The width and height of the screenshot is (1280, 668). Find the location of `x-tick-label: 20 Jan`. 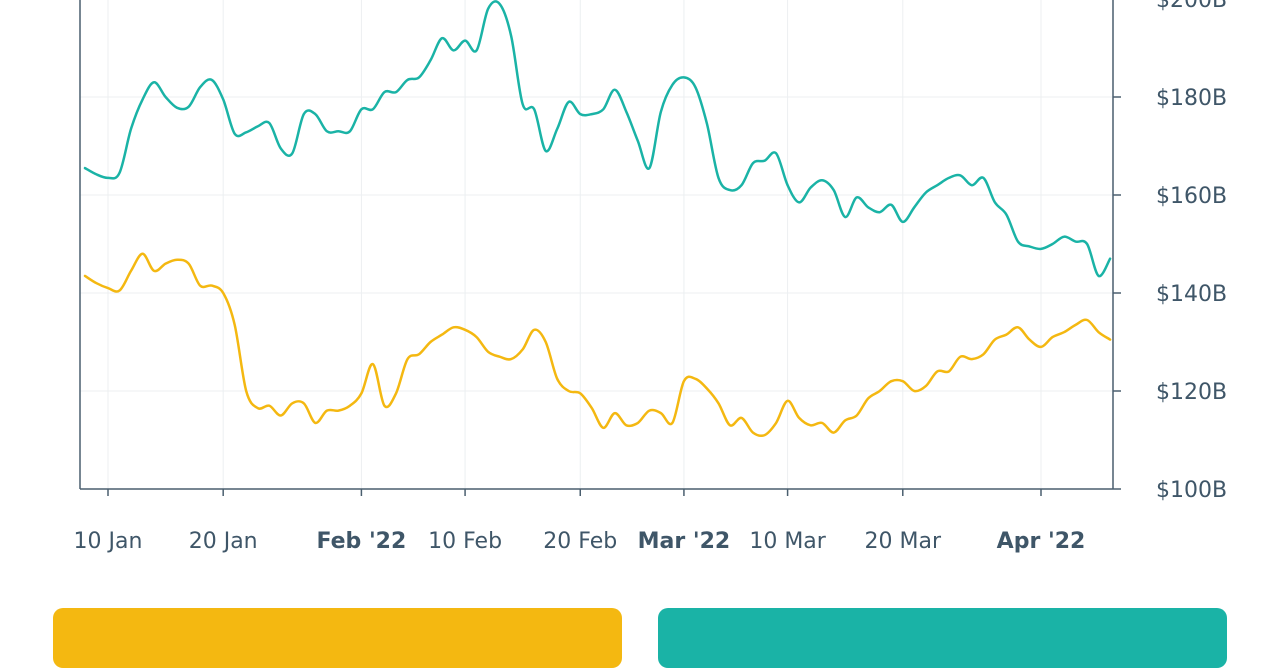

x-tick-label: 20 Jan is located at coordinates (223, 541).